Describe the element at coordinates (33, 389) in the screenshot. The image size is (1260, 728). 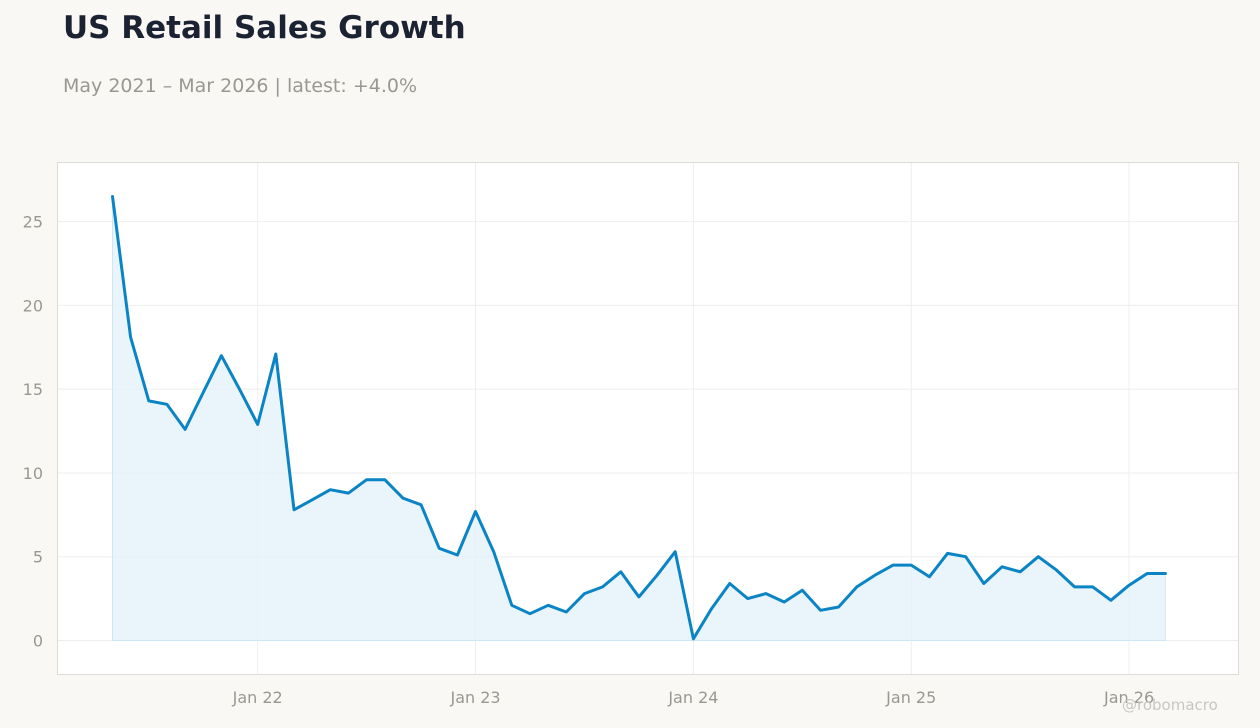
I see `y-tick-label: 15` at that location.